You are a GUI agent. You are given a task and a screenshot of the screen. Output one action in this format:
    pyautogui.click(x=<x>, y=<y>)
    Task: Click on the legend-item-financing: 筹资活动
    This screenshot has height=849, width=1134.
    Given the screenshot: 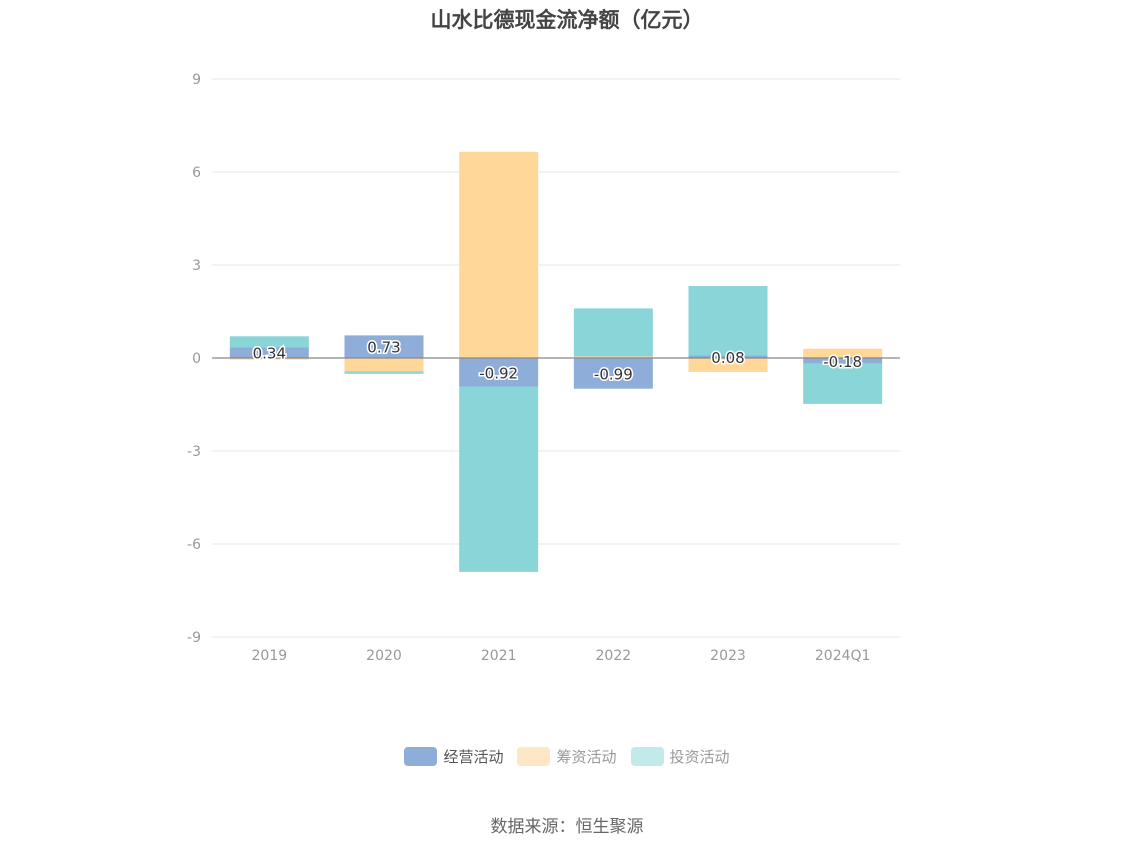 What is the action you would take?
    pyautogui.click(x=567, y=756)
    